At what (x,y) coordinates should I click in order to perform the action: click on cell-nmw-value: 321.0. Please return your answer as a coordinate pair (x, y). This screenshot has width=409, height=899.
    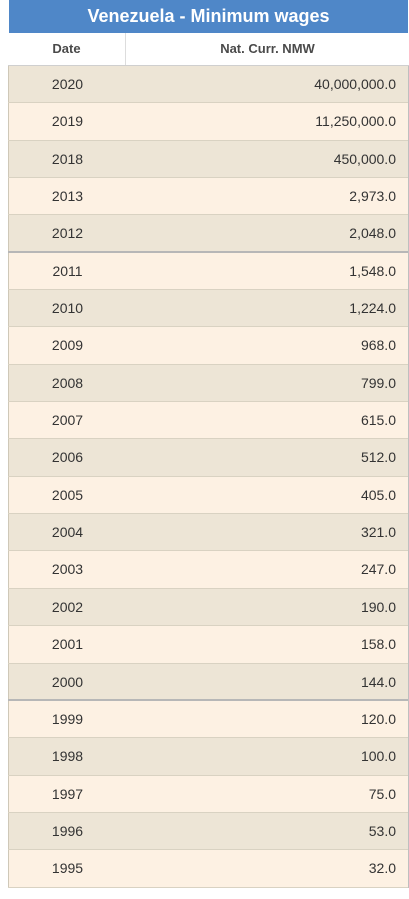
    Looking at the image, I should click on (378, 532).